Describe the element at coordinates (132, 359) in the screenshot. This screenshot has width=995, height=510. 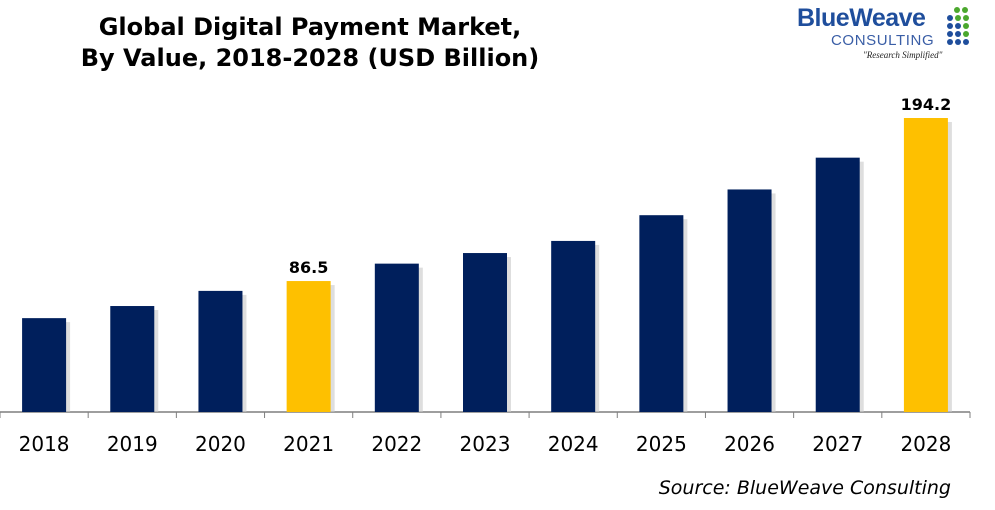
I see `bar-2019` at that location.